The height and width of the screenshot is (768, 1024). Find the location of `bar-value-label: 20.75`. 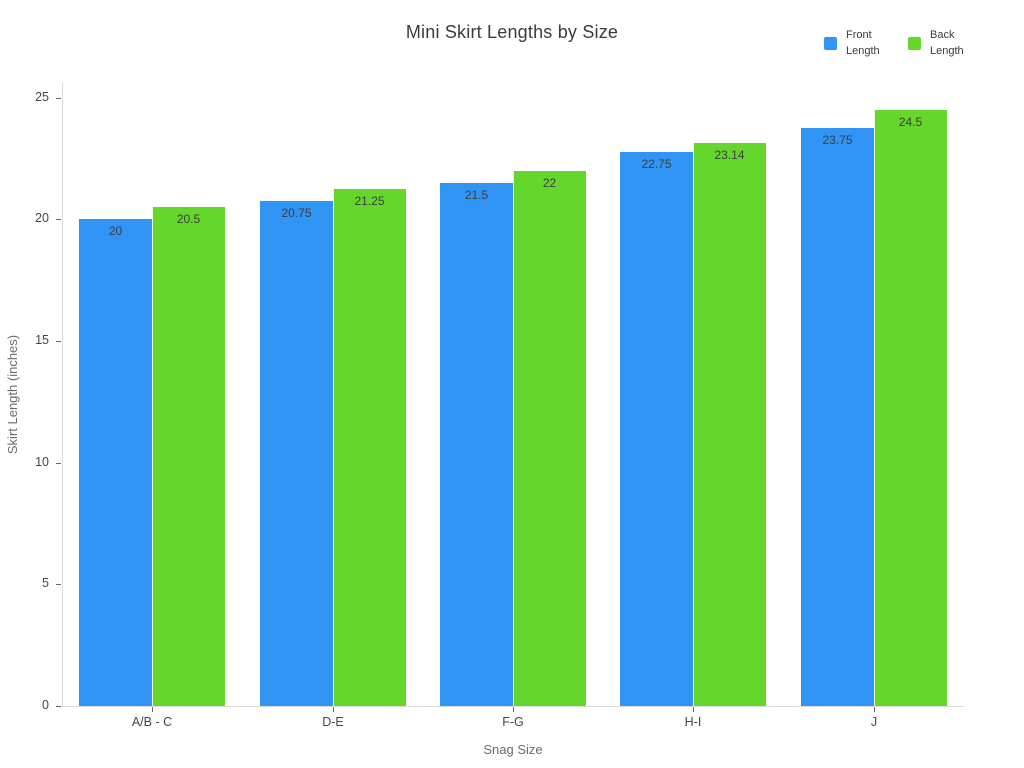

bar-value-label: 20.75 is located at coordinates (296, 213).